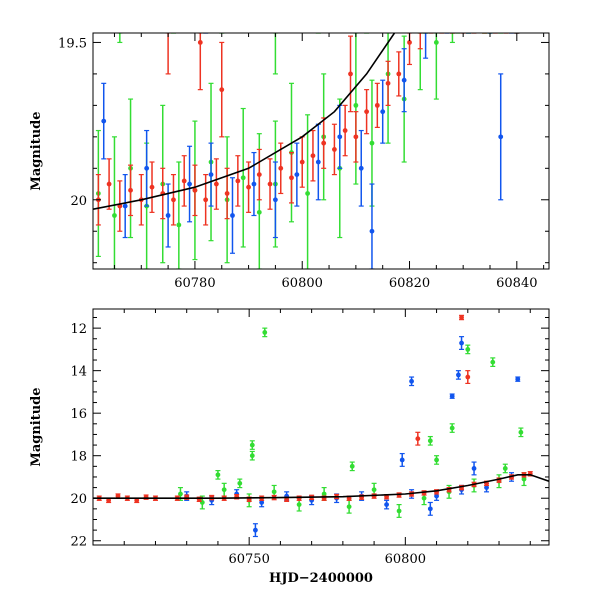  What do you see at coordinates (194, 283) in the screenshot?
I see `top-x-tick-label: 60780` at bounding box center [194, 283].